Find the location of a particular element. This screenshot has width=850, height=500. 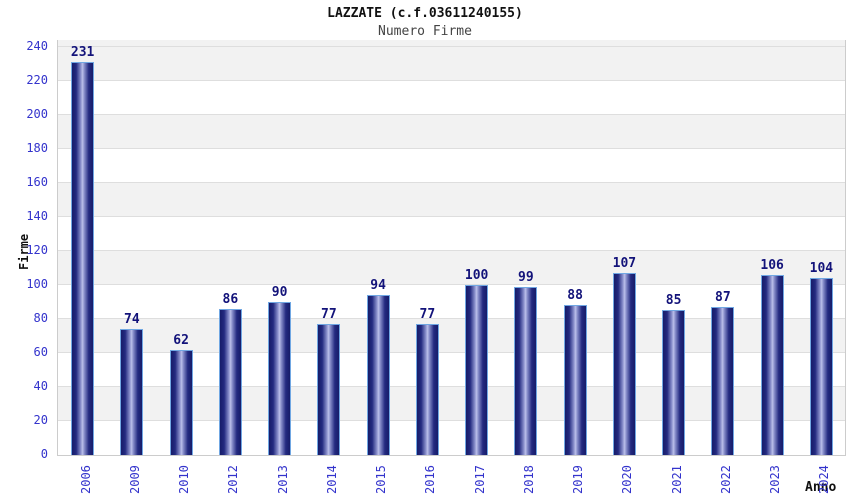

bar-value-label: 231 is located at coordinates (82, 52).